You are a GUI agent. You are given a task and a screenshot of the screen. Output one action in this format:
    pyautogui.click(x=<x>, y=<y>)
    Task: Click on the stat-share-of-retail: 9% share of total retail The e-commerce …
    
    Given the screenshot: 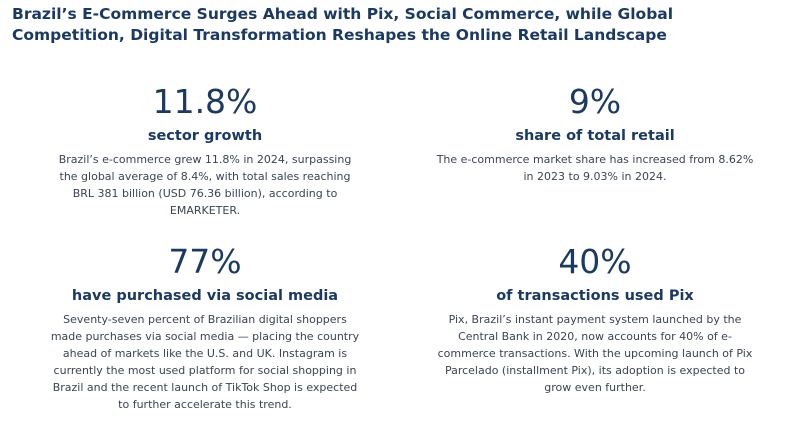 What is the action you would take?
    pyautogui.click(x=595, y=133)
    